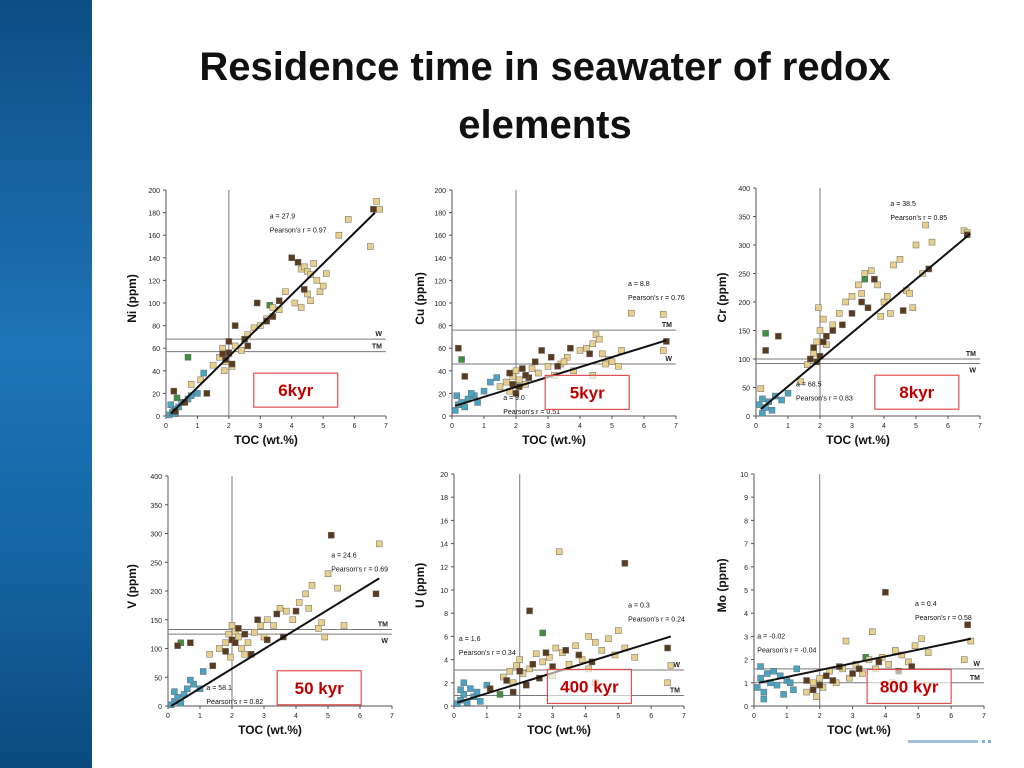 The width and height of the screenshot is (1024, 768). What do you see at coordinates (283, 216) in the screenshot?
I see `regression-annotation: a = 27.9` at bounding box center [283, 216].